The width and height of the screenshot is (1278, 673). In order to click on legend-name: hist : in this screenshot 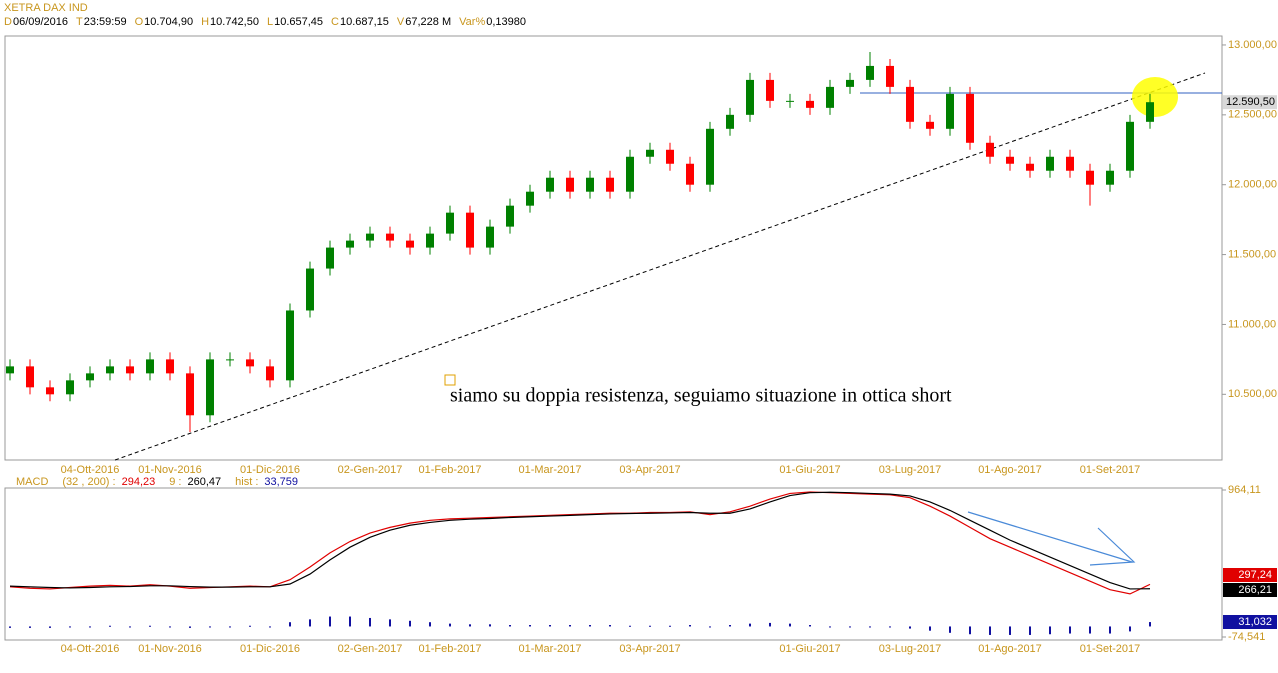, I will do `click(246, 482)`.